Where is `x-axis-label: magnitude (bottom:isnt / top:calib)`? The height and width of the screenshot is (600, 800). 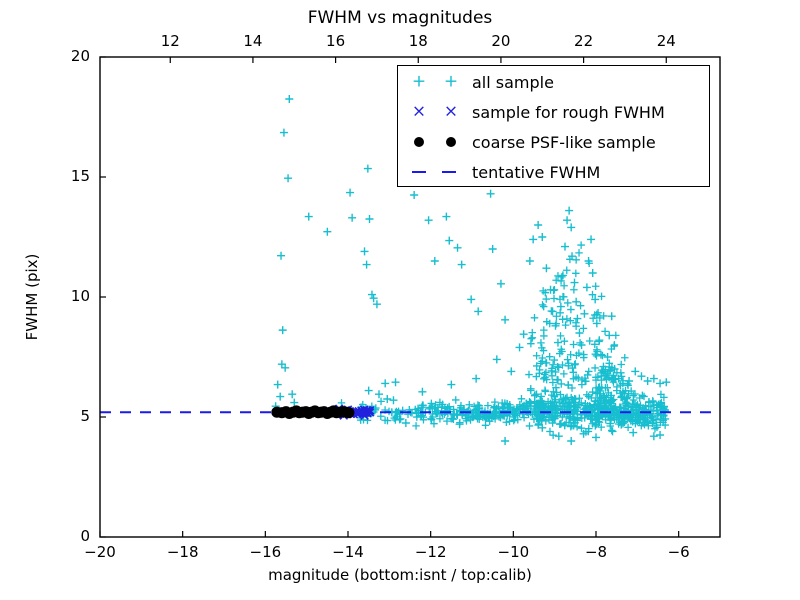 x-axis-label: magnitude (bottom:isnt / top:calib) is located at coordinates (400, 575).